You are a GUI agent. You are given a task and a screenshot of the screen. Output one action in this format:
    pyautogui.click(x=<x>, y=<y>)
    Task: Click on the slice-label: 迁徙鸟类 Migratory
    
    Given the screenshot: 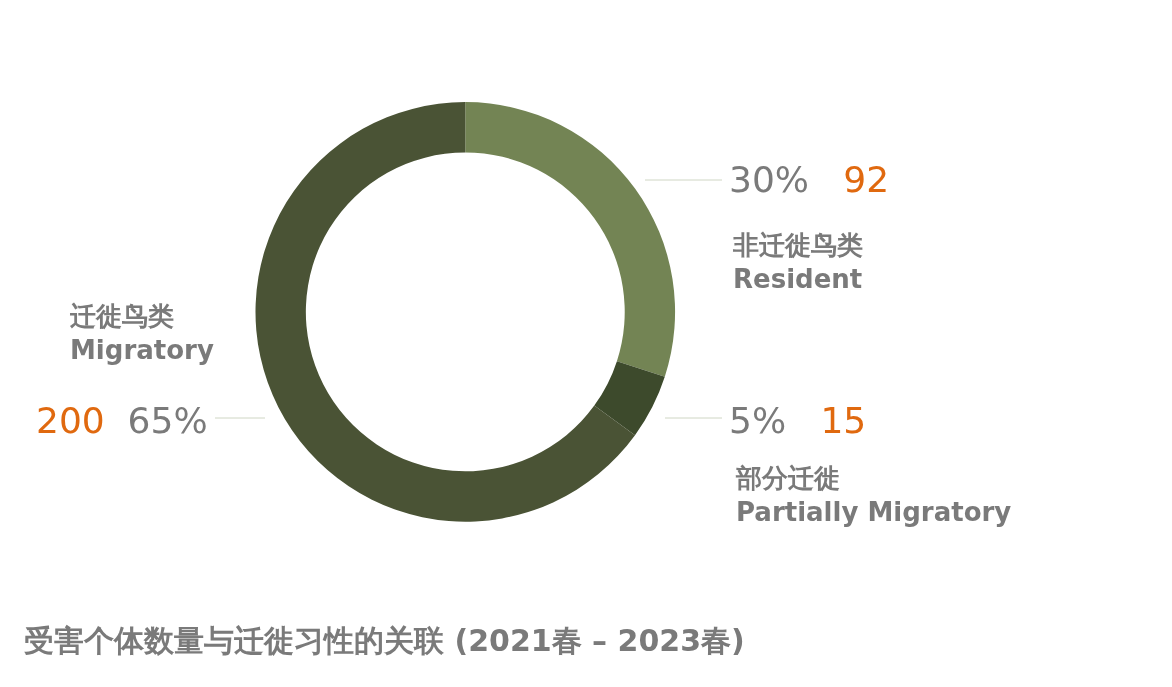 What is the action you would take?
    pyautogui.click(x=141, y=333)
    